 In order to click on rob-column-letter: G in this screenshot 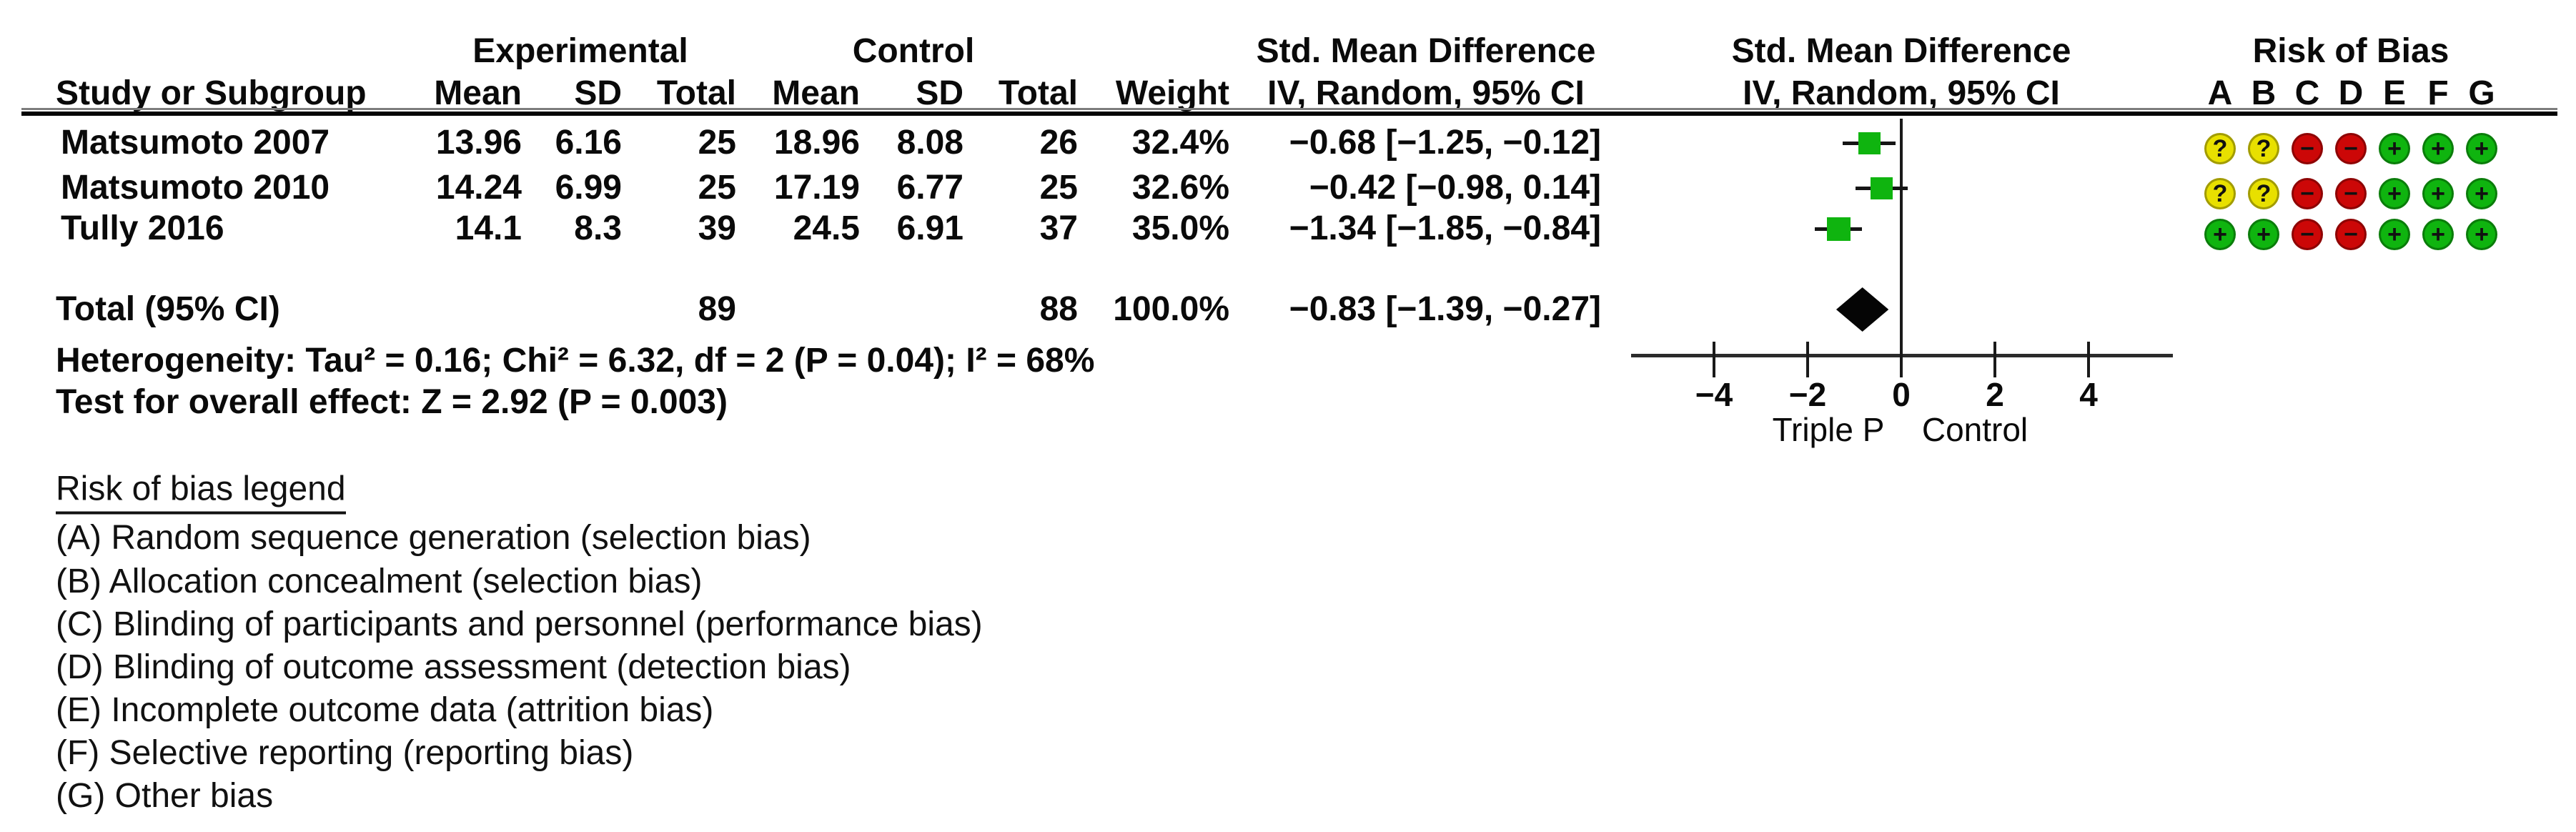, I will do `click(2481, 93)`.